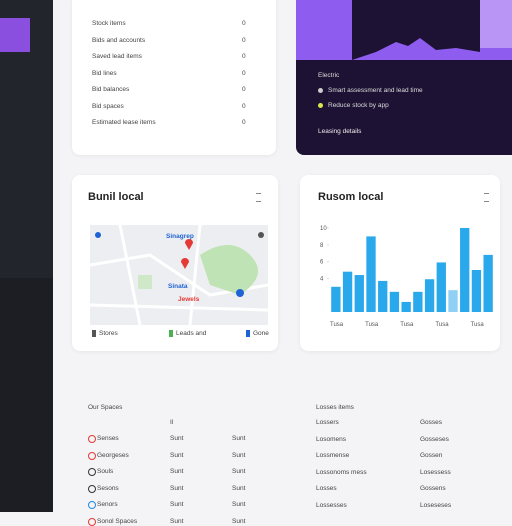 The image size is (512, 526). Describe the element at coordinates (105, 407) in the screenshot. I see `list-header: Our Spaces` at that location.